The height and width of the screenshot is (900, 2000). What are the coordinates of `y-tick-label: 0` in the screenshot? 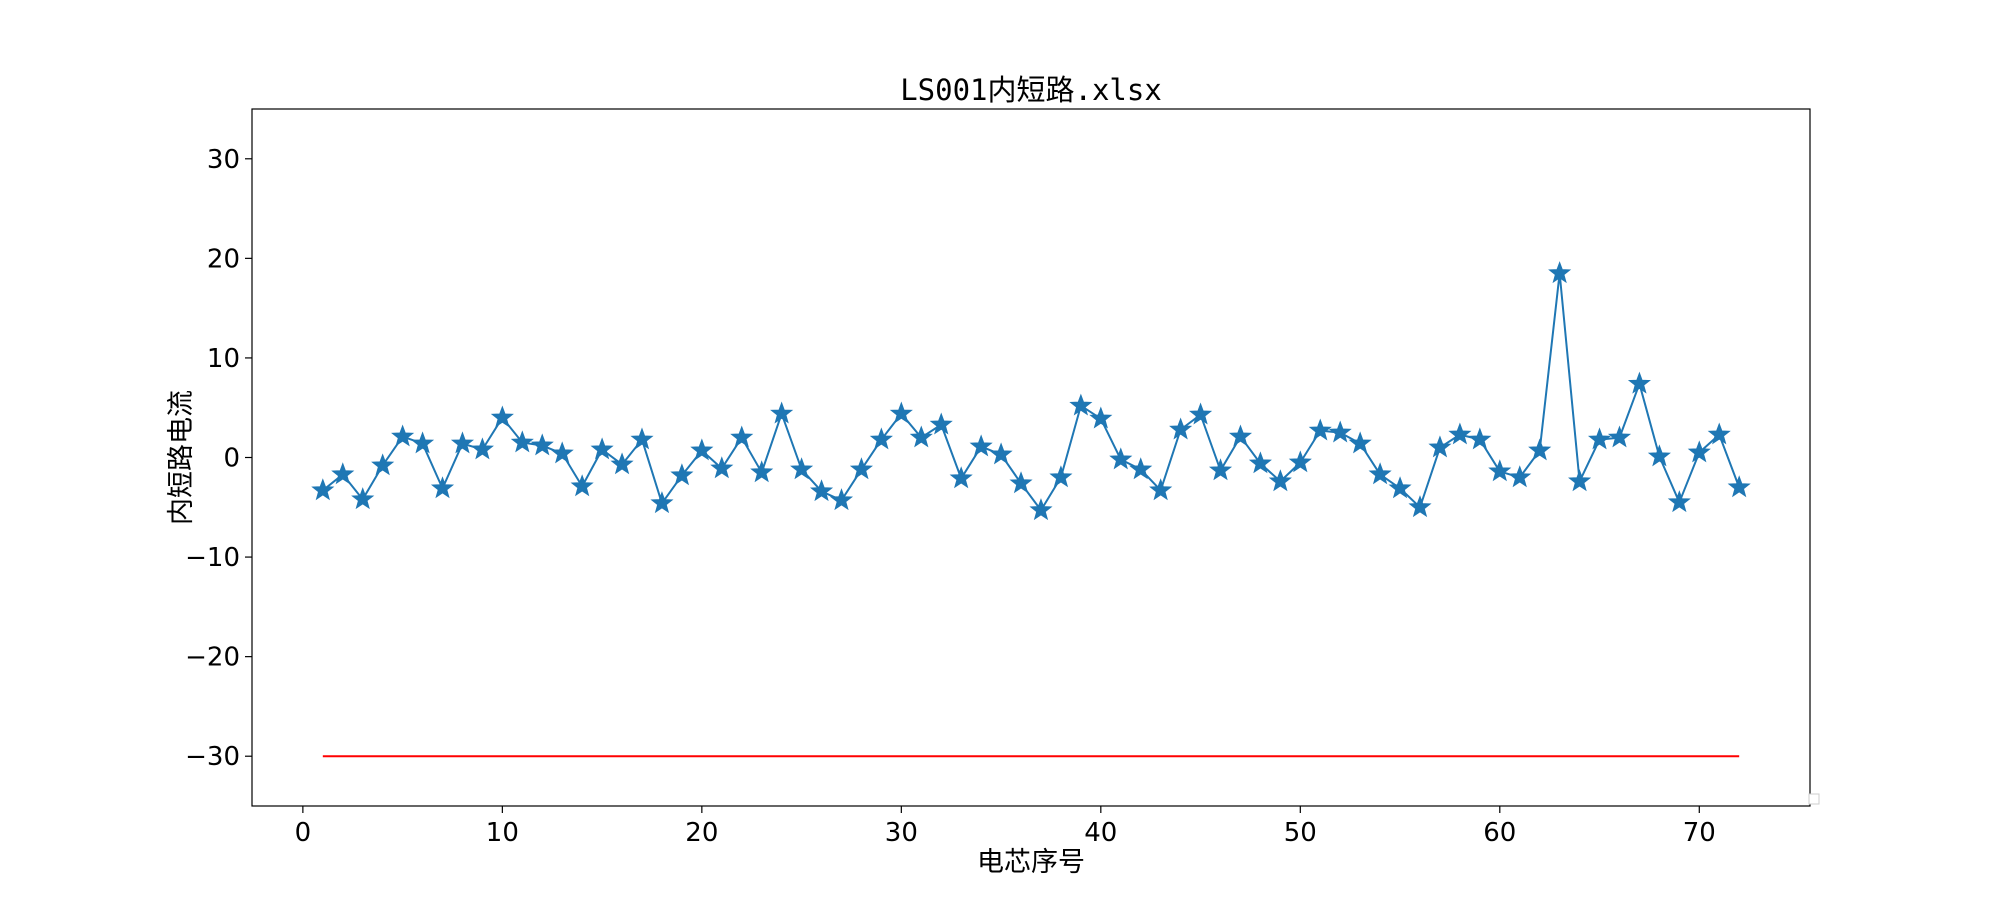 It's located at (231, 459).